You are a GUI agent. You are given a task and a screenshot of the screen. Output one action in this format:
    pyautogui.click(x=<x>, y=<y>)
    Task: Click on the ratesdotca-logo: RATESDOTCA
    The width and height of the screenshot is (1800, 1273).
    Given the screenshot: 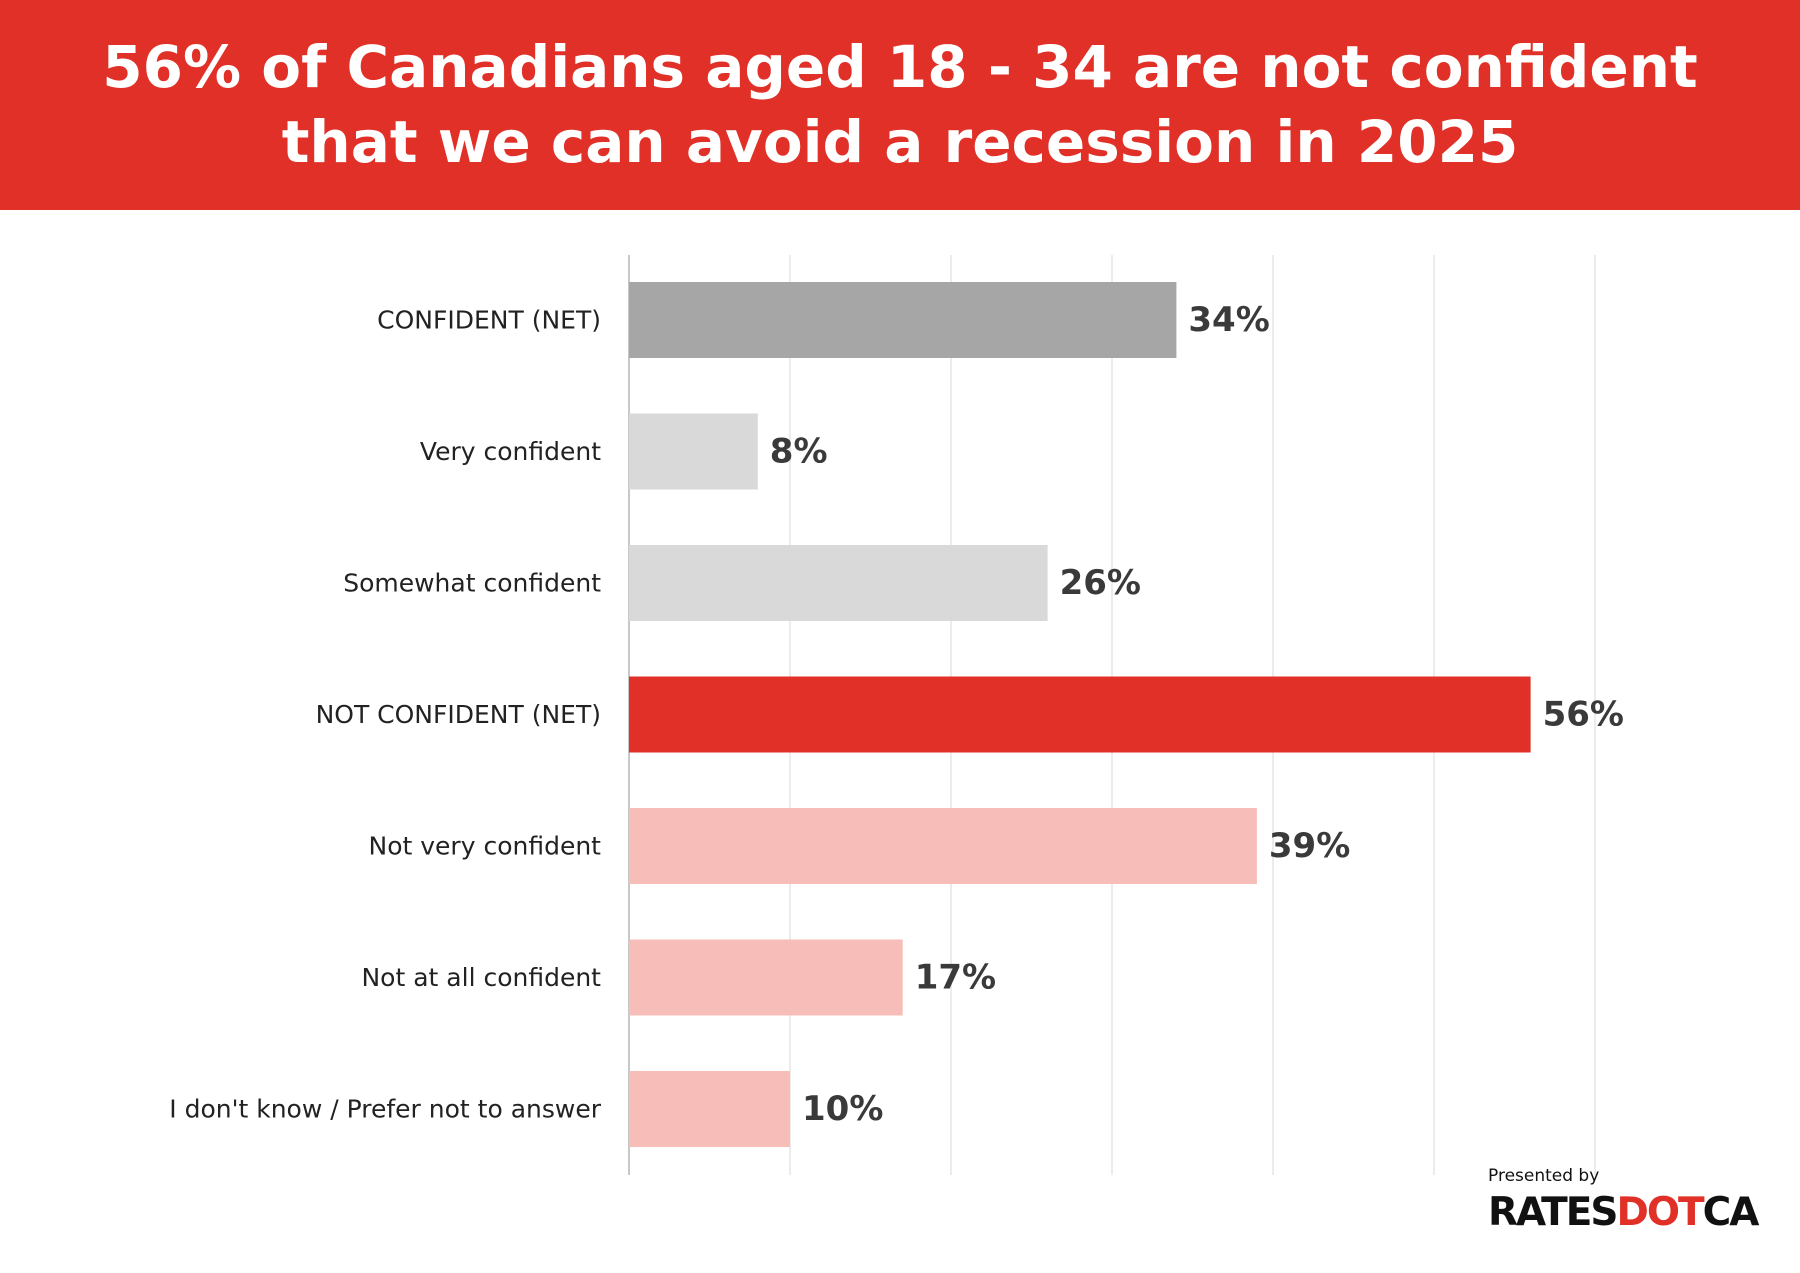 What is the action you would take?
    pyautogui.click(x=1624, y=1212)
    